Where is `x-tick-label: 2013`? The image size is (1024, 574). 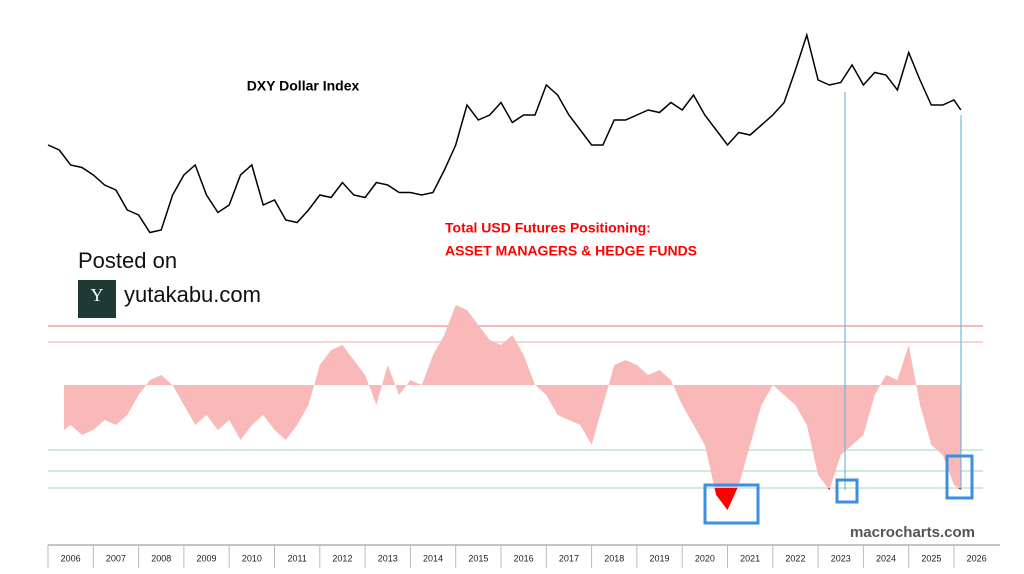 x-tick-label: 2013 is located at coordinates (388, 558).